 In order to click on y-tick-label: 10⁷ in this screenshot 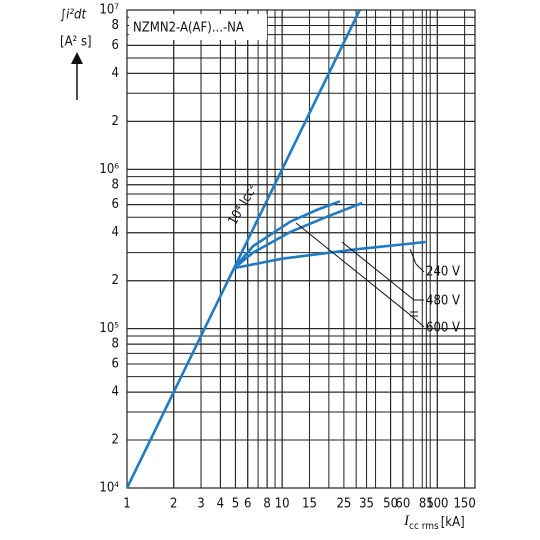, I will do `click(109, 10)`.